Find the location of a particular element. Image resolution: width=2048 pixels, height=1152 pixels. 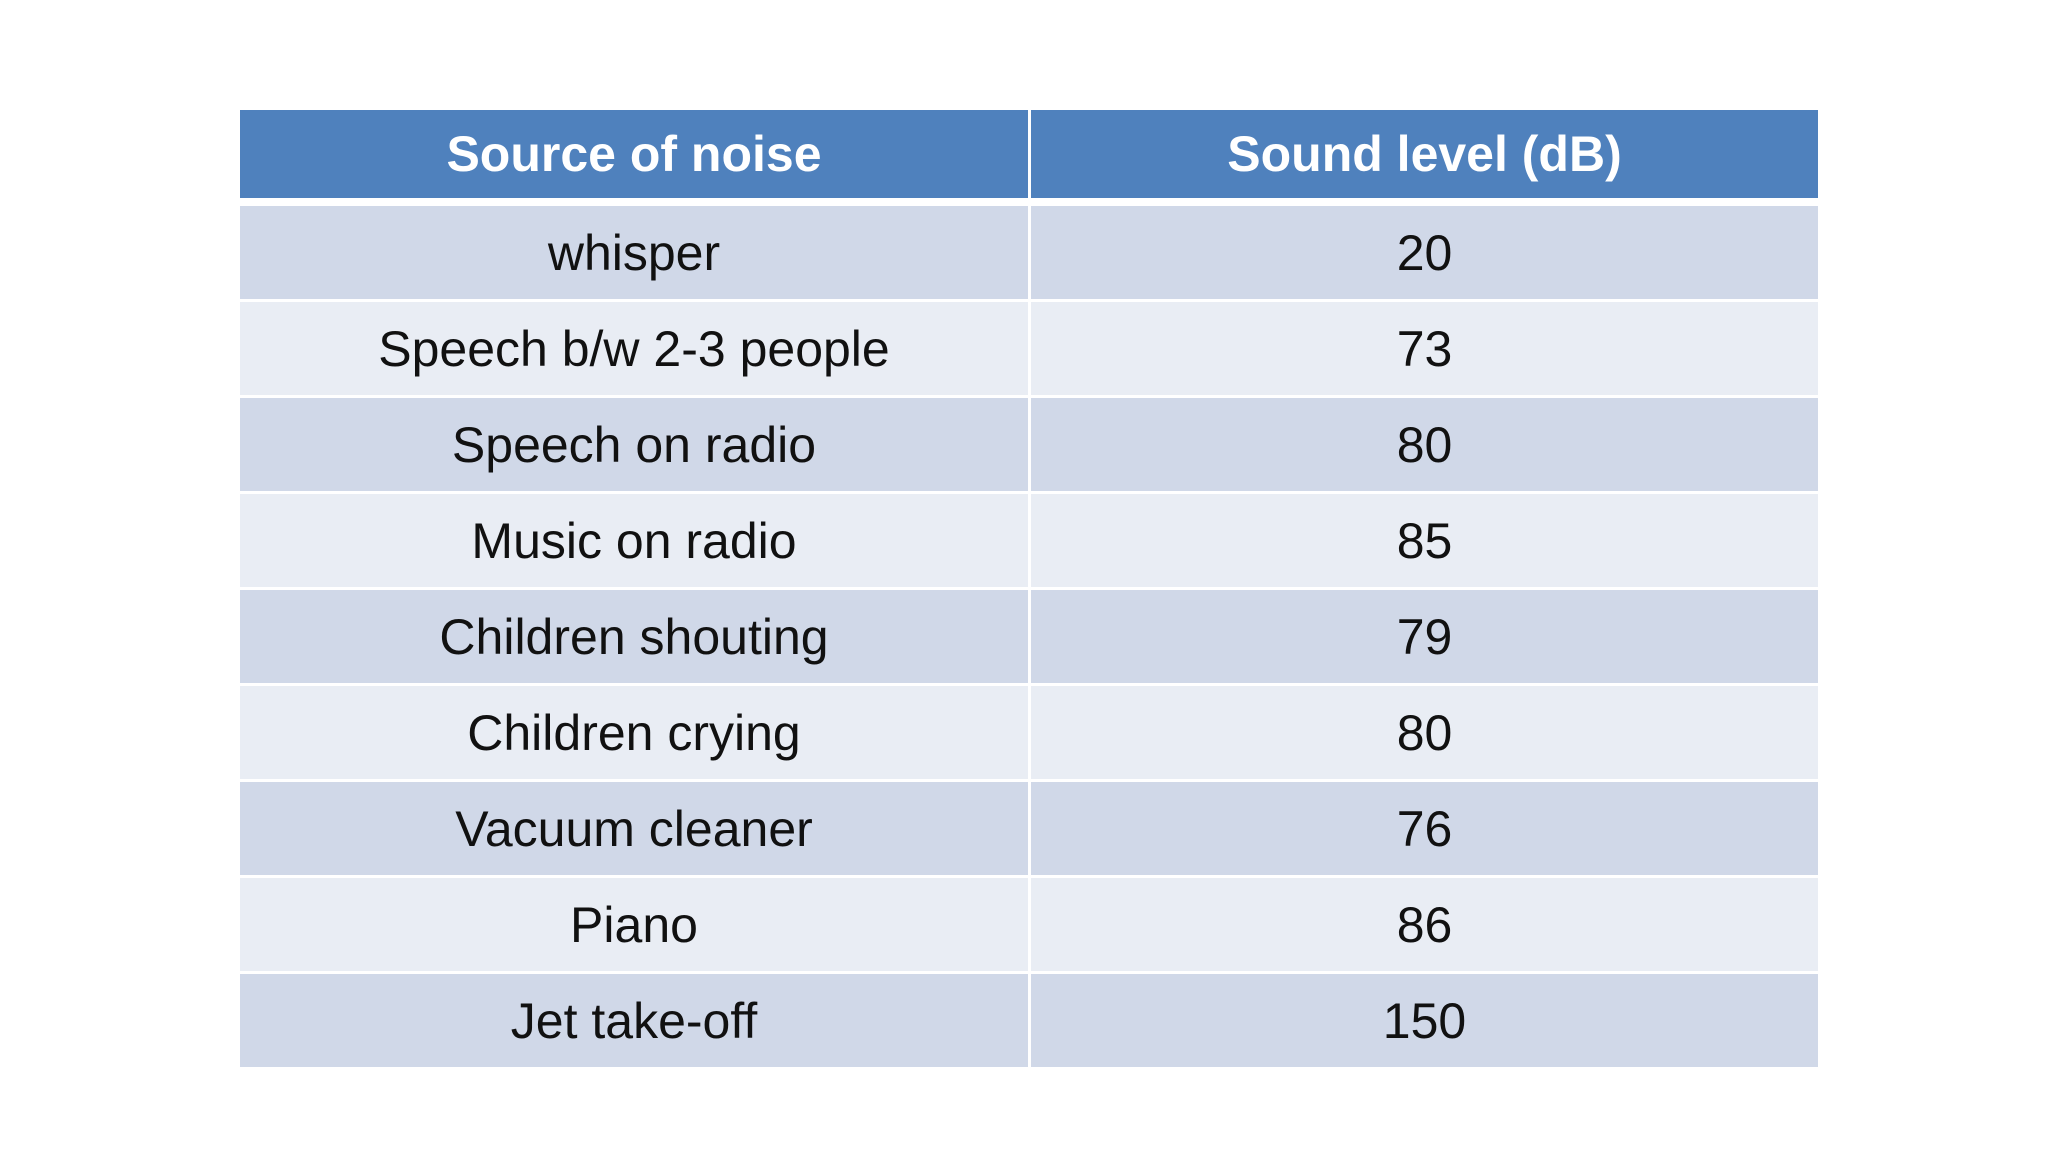

table-row: Speech b/w 2-3 people 73 is located at coordinates (1029, 350).